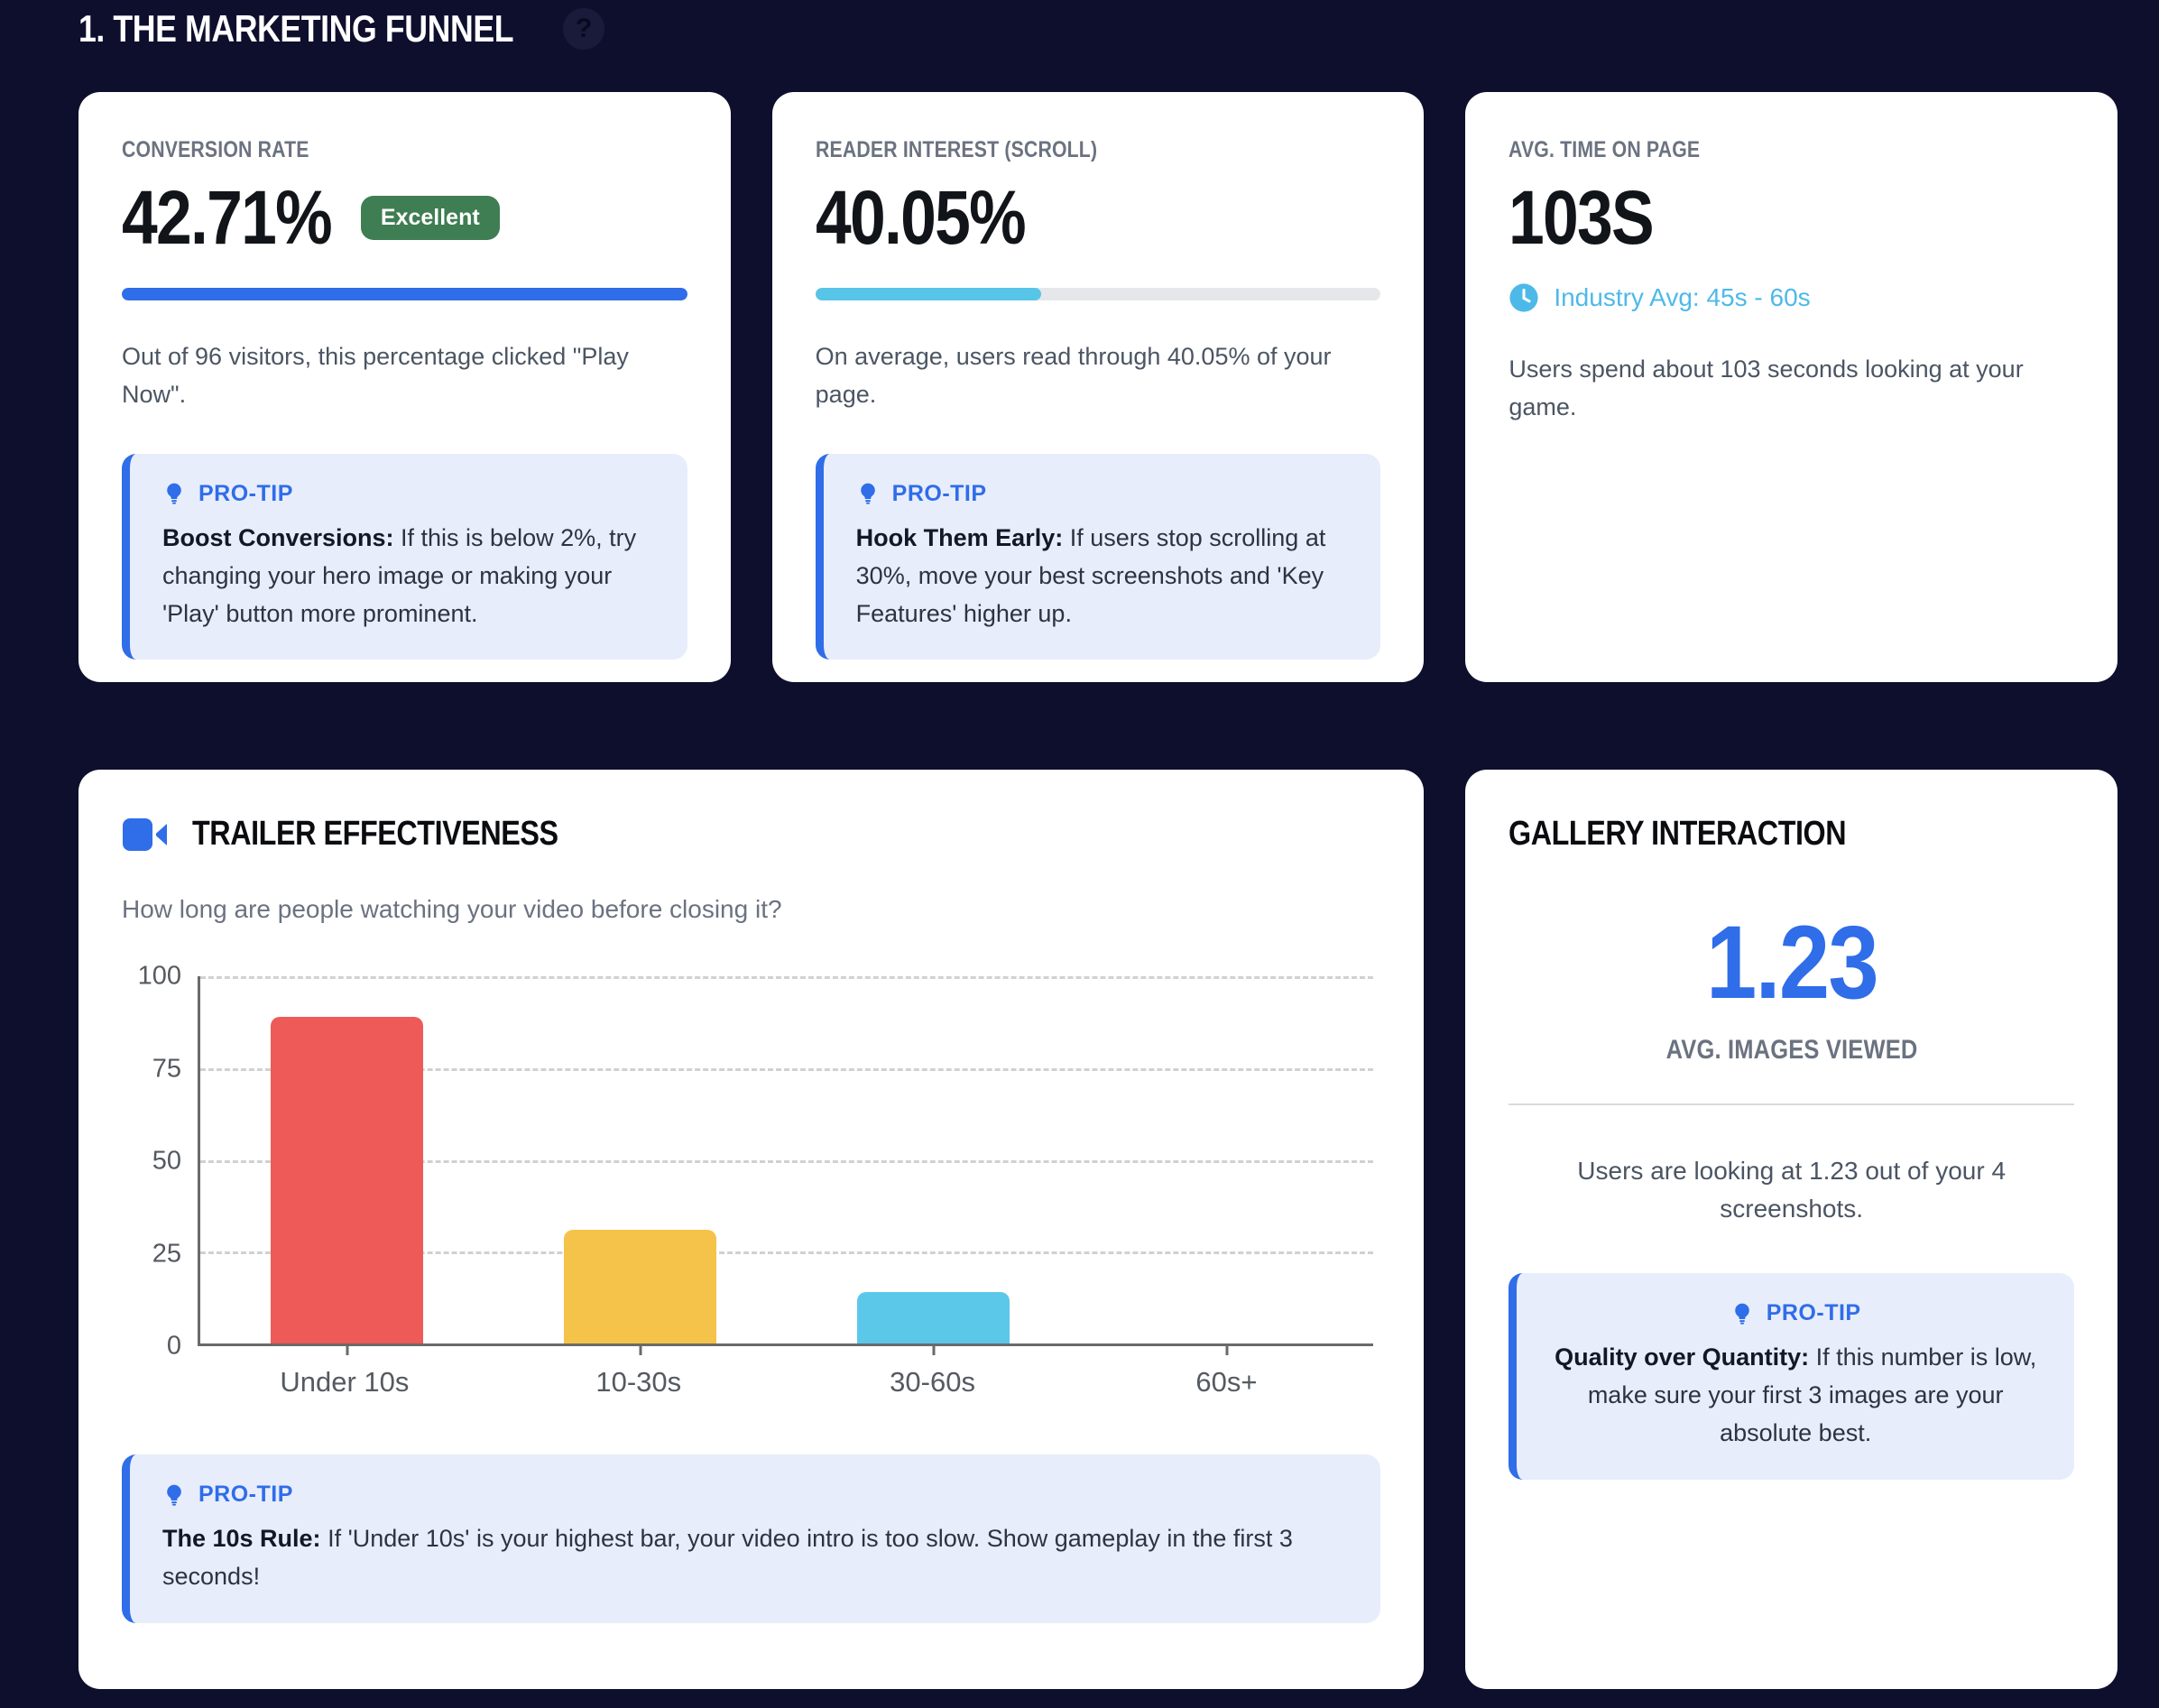  Describe the element at coordinates (166, 1068) in the screenshot. I see `y-tick-label: 75` at that location.